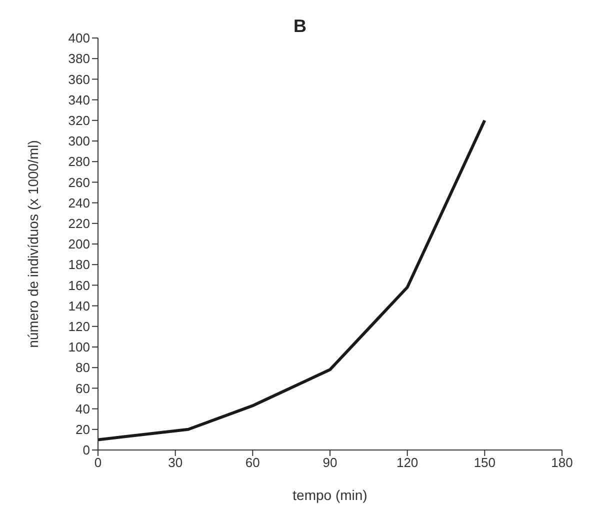 The width and height of the screenshot is (600, 528). Describe the element at coordinates (79, 347) in the screenshot. I see `y-tick-label: 100` at that location.